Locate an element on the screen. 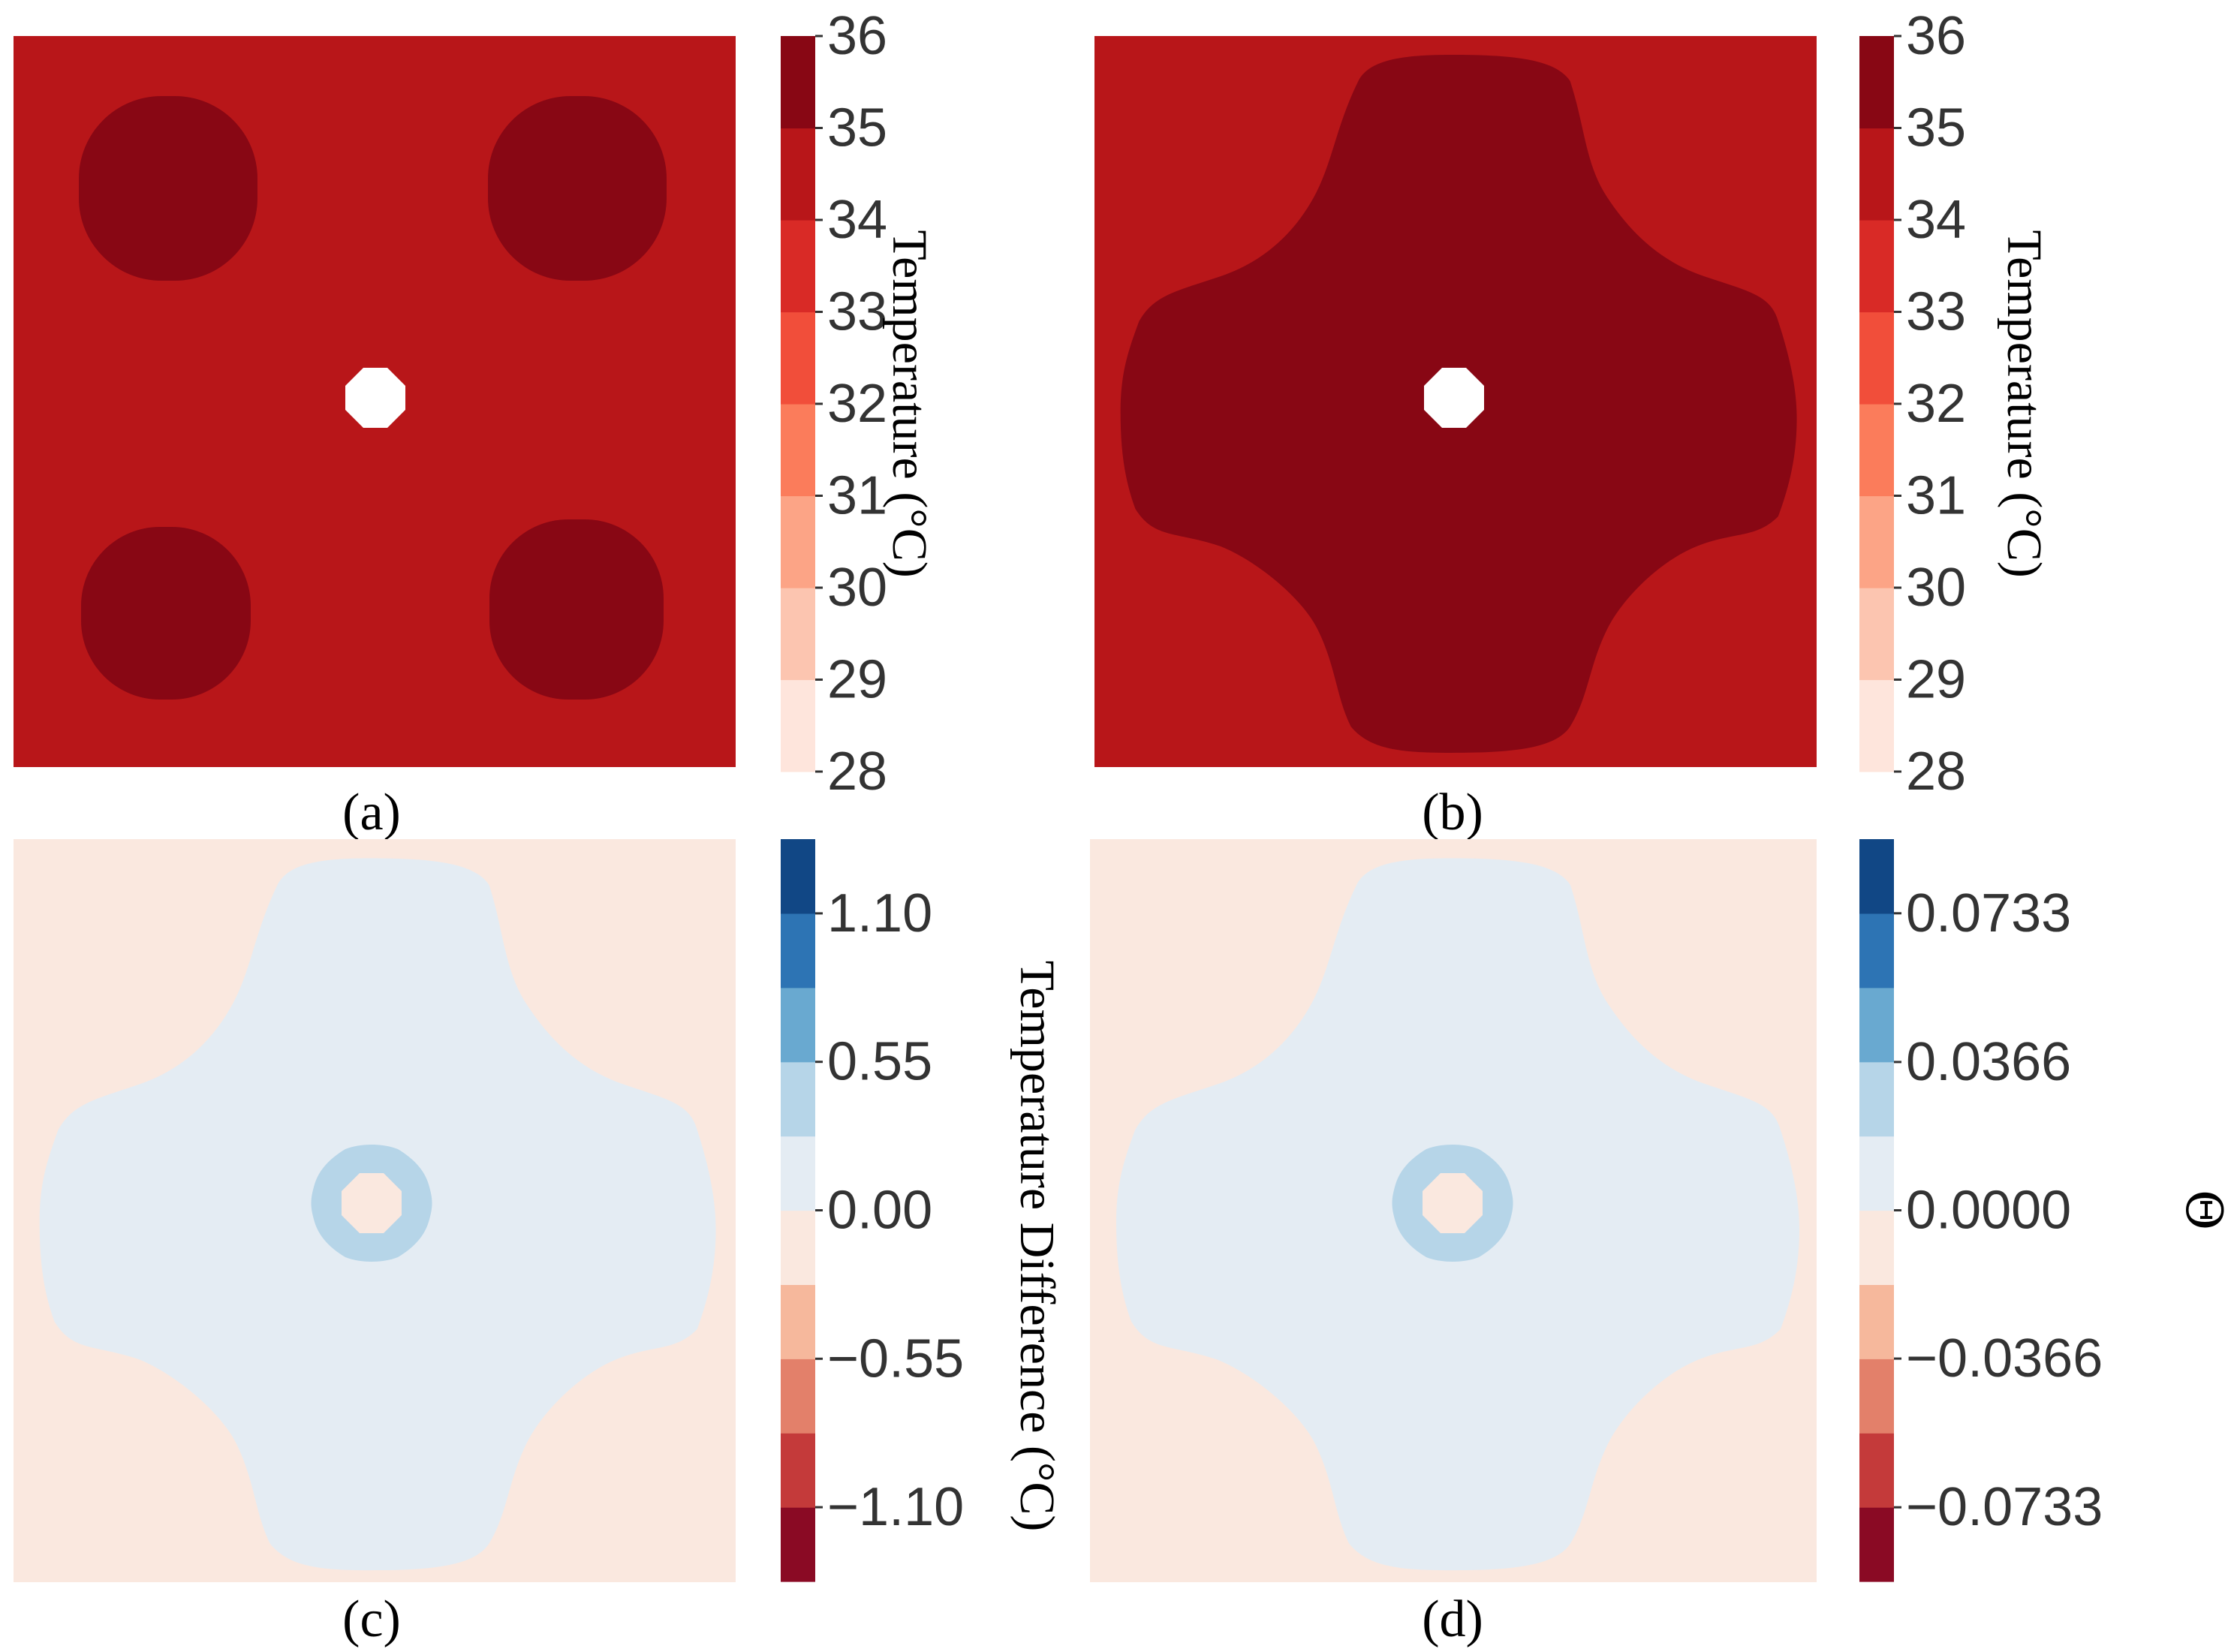  colorbar-a: 36 35 34 33 32 31 30 29 28 is located at coordinates (834, 404).